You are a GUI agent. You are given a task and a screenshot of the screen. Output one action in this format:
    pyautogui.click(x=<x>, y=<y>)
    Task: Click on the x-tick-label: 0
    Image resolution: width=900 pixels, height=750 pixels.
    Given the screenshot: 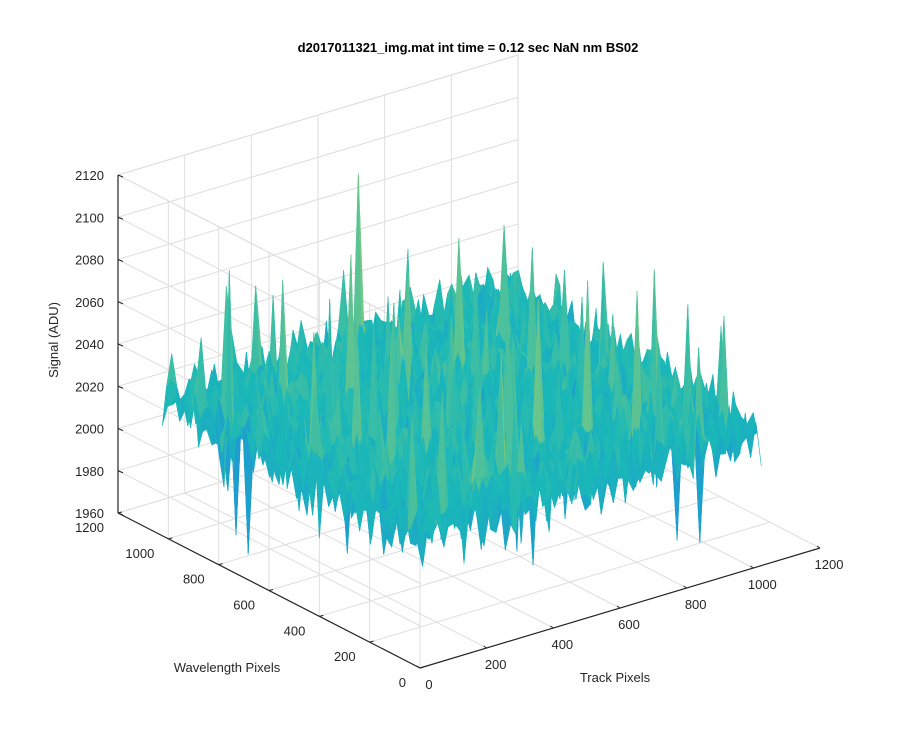 What is the action you would take?
    pyautogui.click(x=428, y=684)
    